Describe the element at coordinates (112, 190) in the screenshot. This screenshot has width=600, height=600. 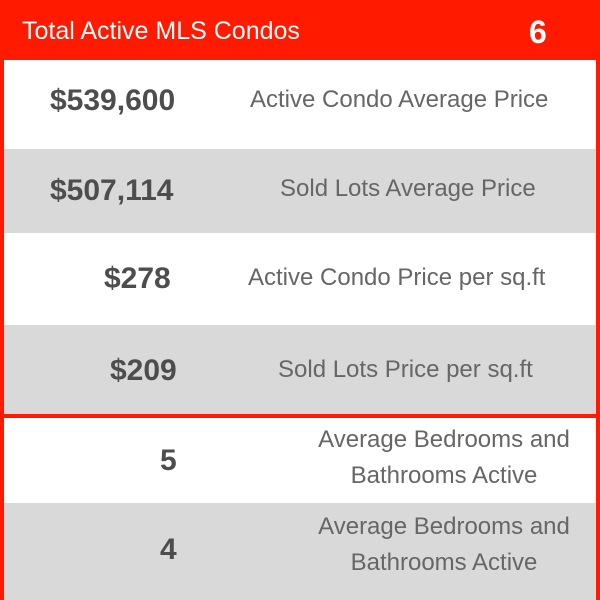
I see `stat-value: $507,114` at that location.